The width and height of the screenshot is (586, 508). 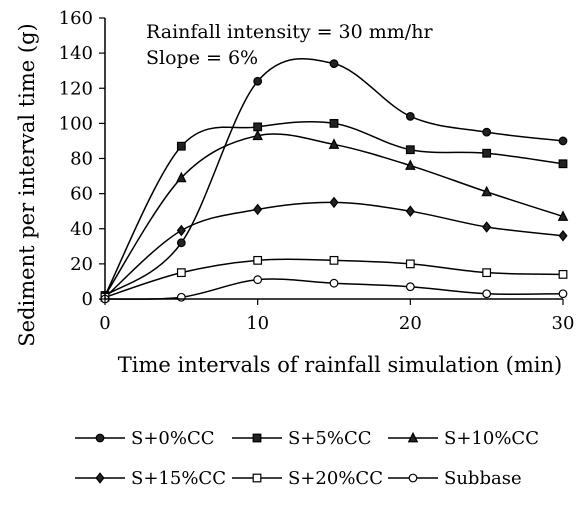 I want to click on series-line, so click(x=334, y=278).